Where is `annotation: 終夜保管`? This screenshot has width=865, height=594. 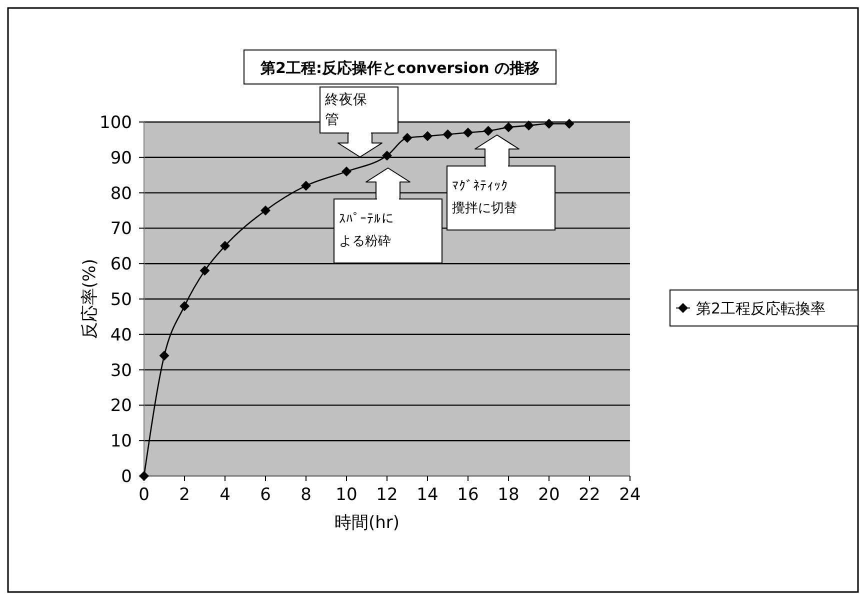 annotation: 終夜保管 is located at coordinates (345, 110).